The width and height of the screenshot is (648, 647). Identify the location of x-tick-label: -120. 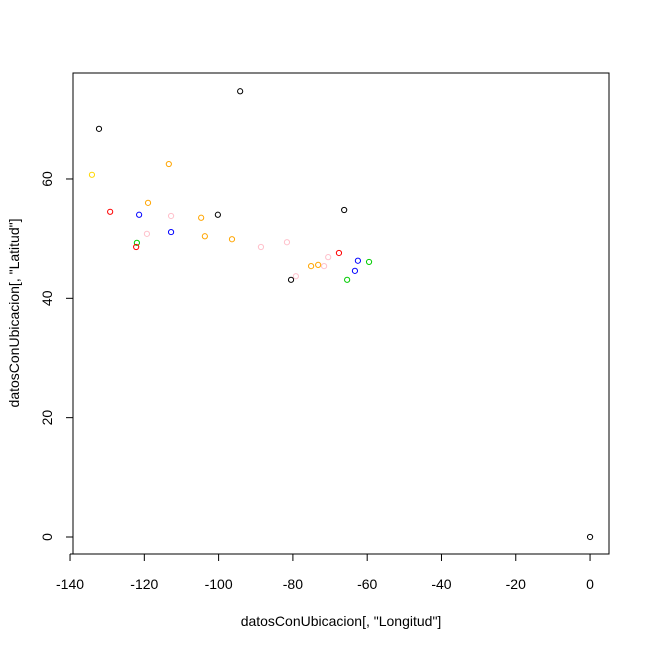
(144, 584).